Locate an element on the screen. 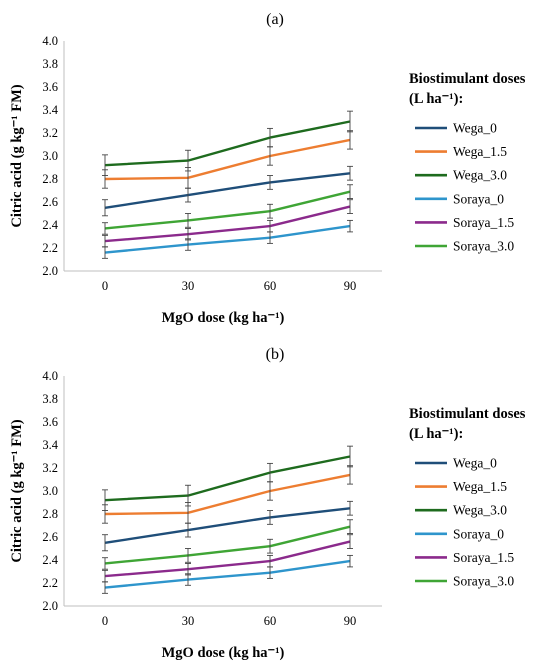 The image size is (550, 669). panel-label: (a) is located at coordinates (275, 19).